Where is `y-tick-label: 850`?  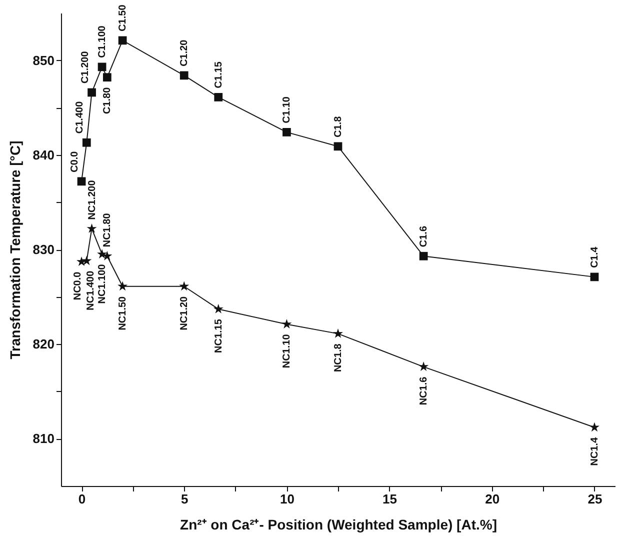 y-tick-label: 850 is located at coordinates (43, 60).